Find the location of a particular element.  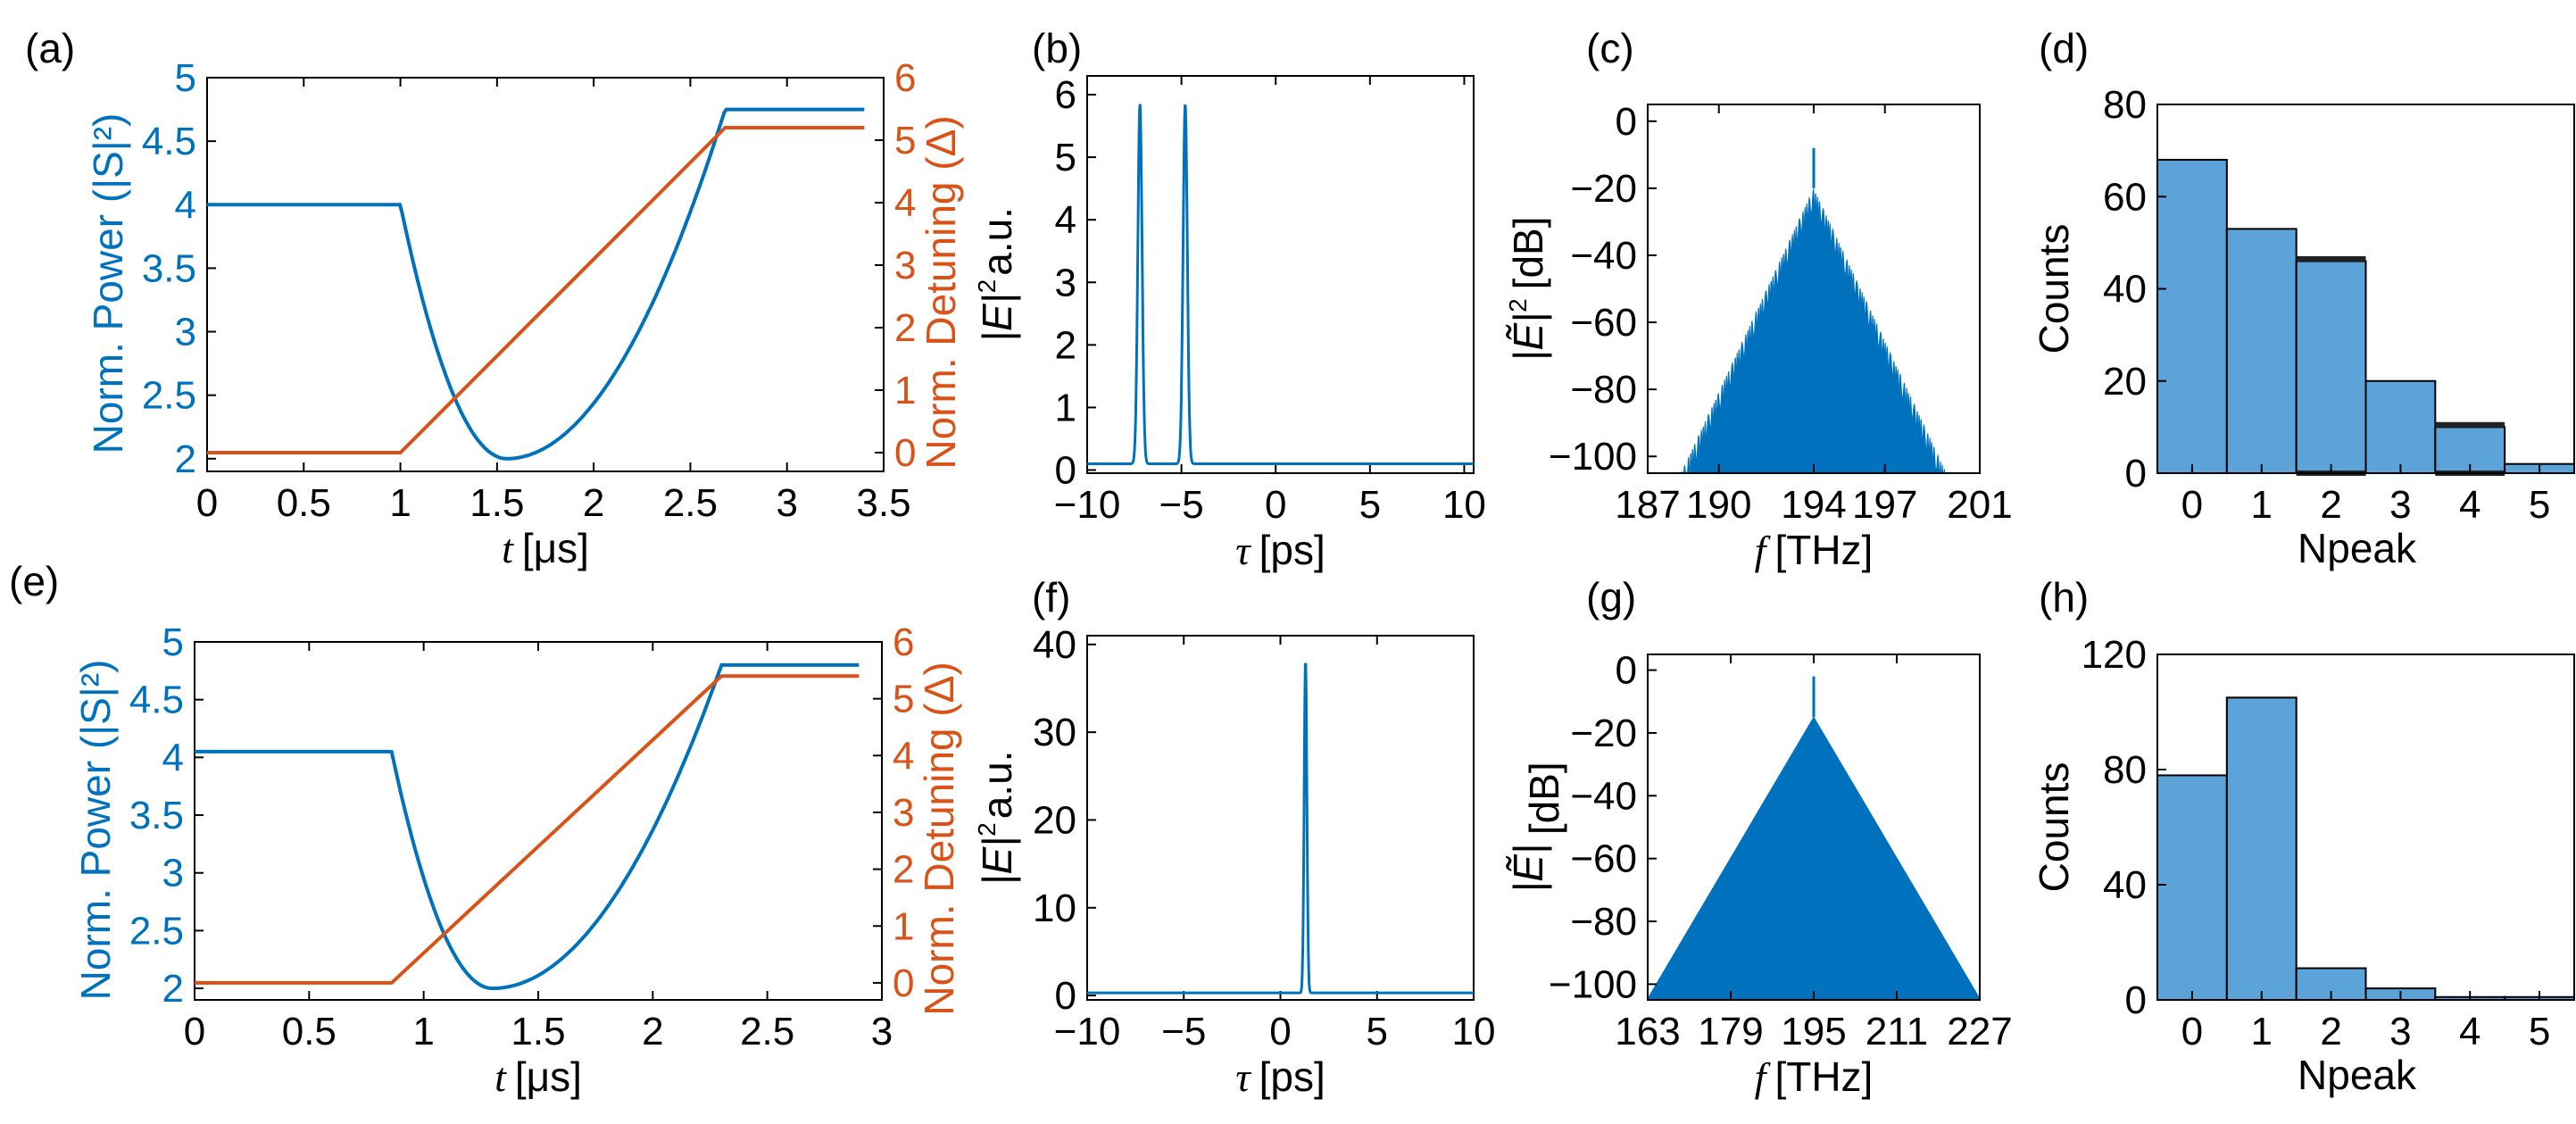

panel-label-d: (d) is located at coordinates (2064, 48).